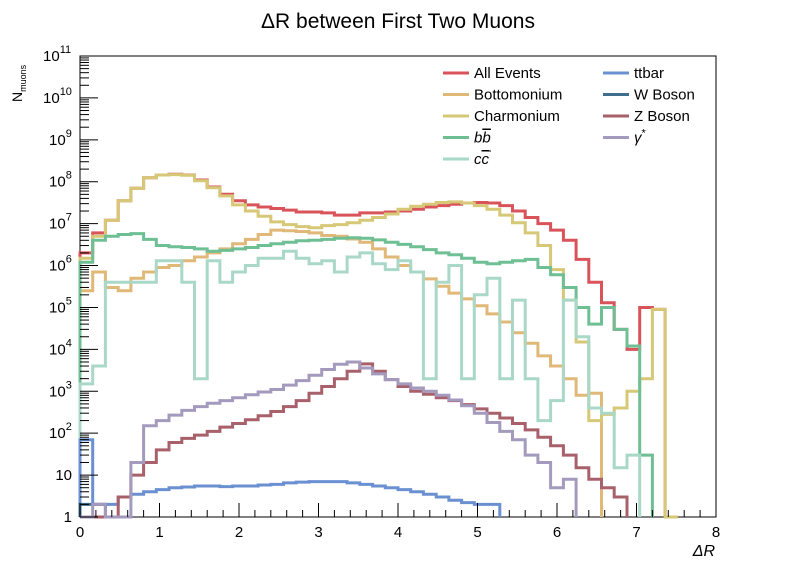 The height and width of the screenshot is (572, 796). I want to click on y-tick-label: 10, so click(63, 475).